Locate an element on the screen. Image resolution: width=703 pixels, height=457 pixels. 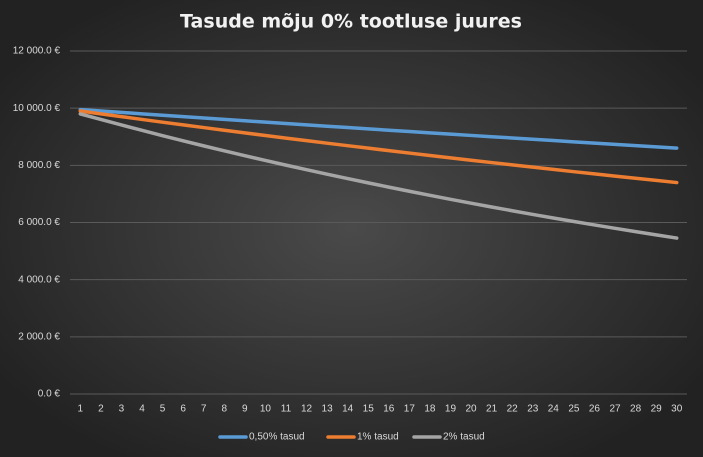
x-tick-label: 16 is located at coordinates (389, 409).